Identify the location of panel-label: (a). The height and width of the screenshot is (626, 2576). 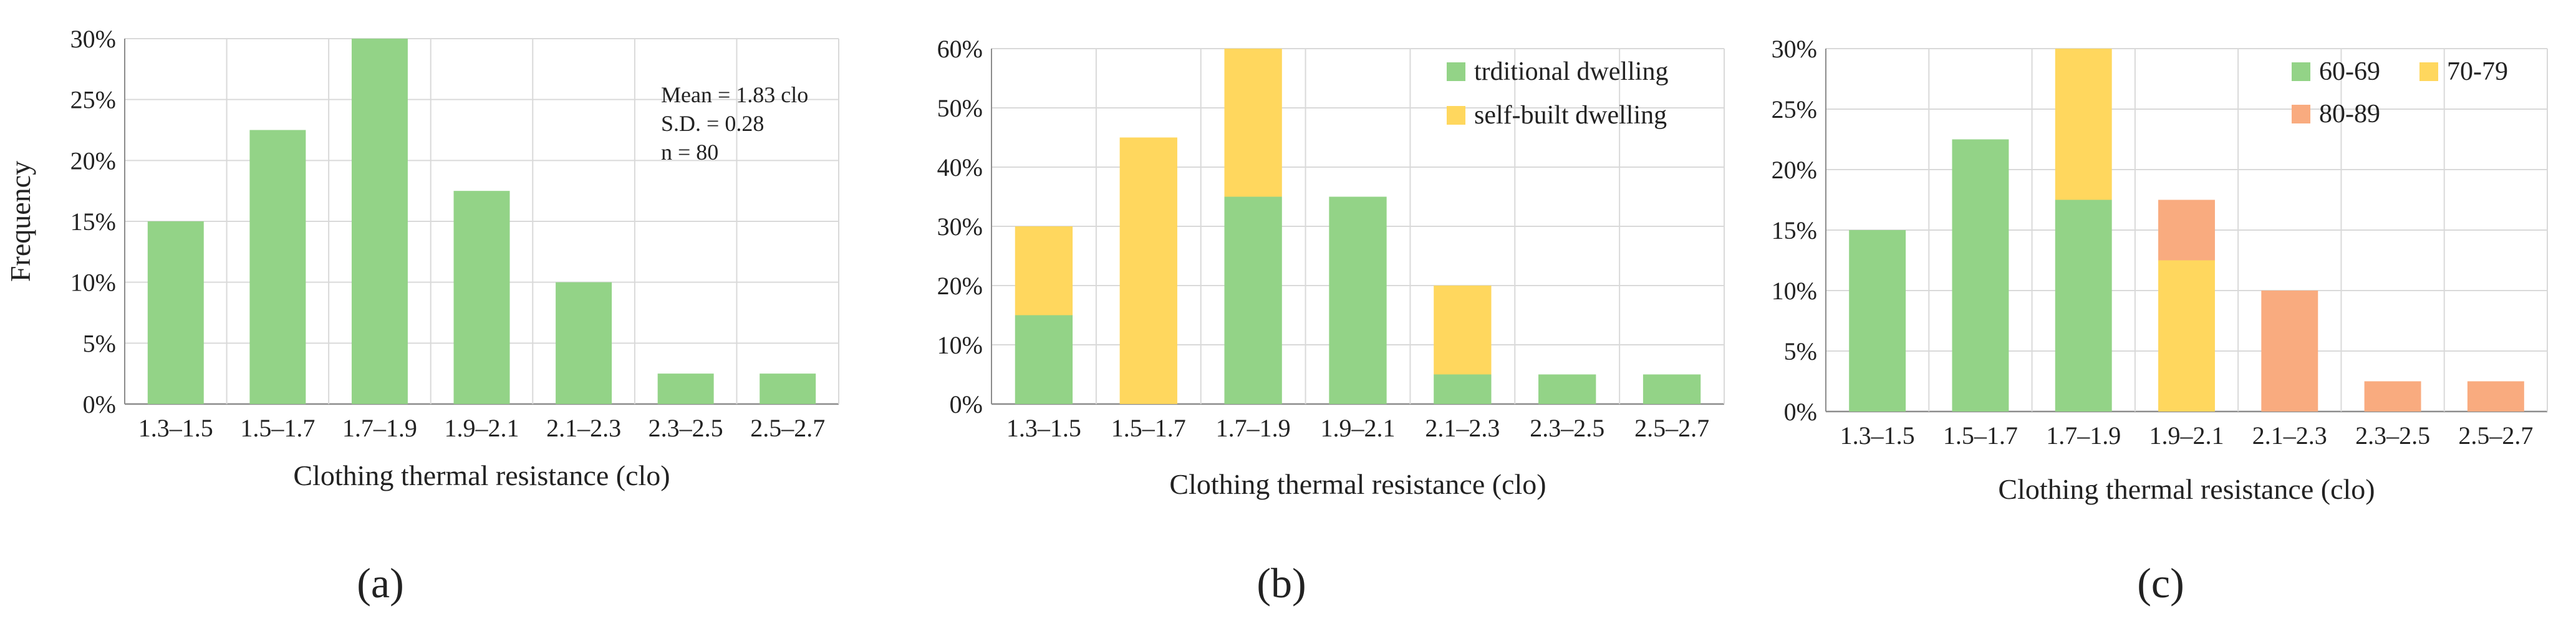
(380, 583).